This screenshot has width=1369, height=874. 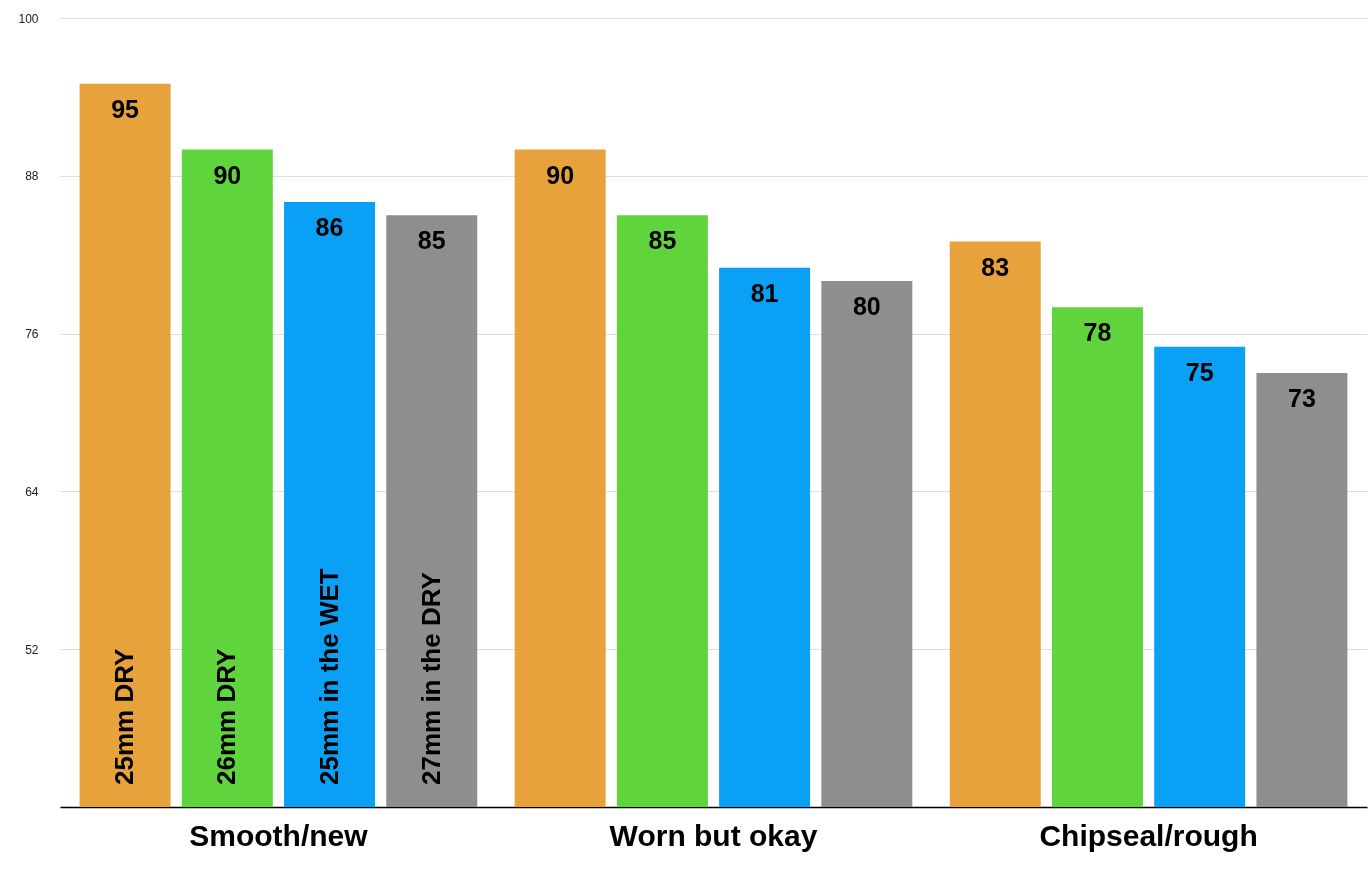 I want to click on x-tick-label: Chipseal/rough, so click(x=1148, y=835).